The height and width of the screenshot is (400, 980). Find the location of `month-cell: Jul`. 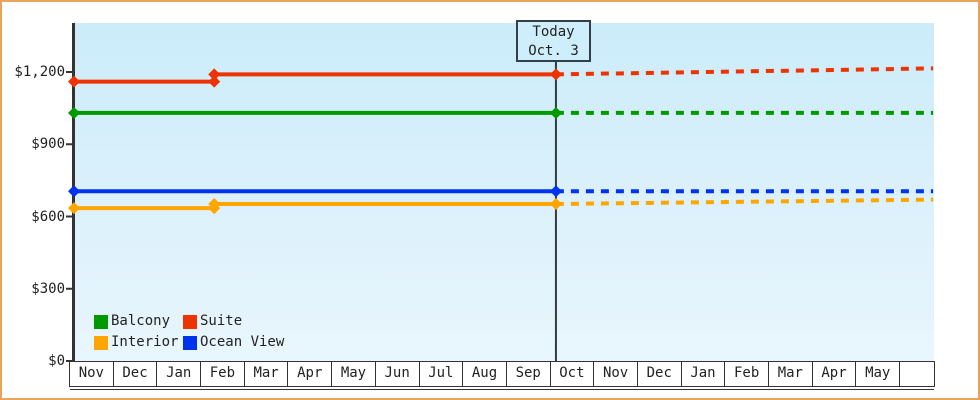

month-cell: Jul is located at coordinates (441, 374).